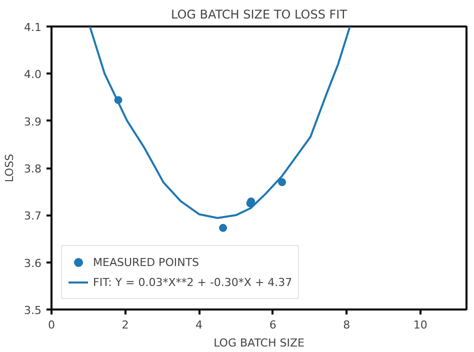 The image size is (474, 352). Describe the element at coordinates (192, 282) in the screenshot. I see `legend-label: FIT: Y = 0.03*X**2 + -0.30*X + 4.37` at that location.